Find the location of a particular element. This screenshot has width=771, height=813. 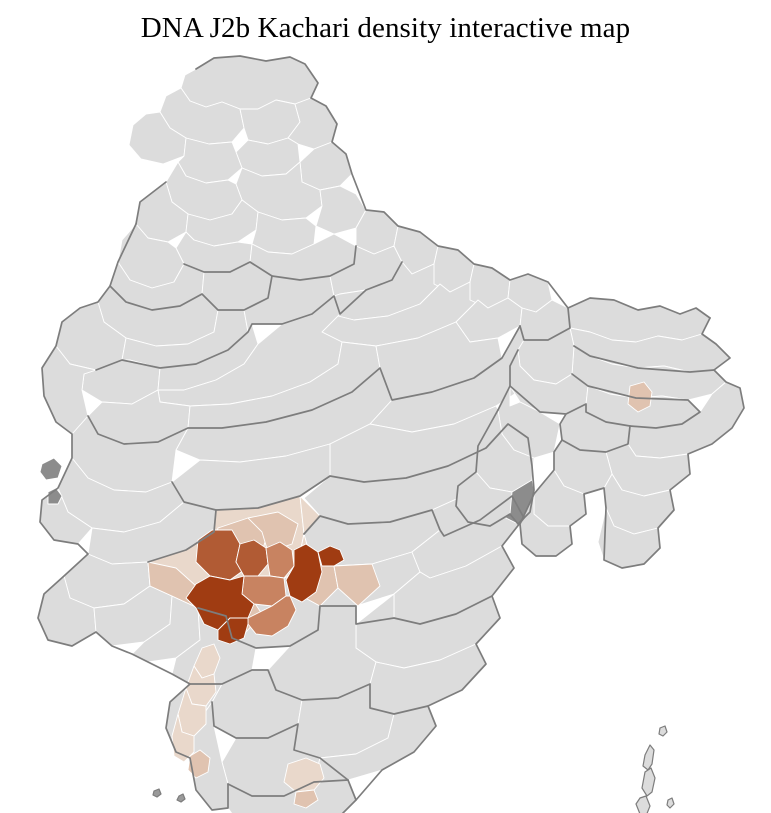

northeast-layer is located at coordinates (621, 433).